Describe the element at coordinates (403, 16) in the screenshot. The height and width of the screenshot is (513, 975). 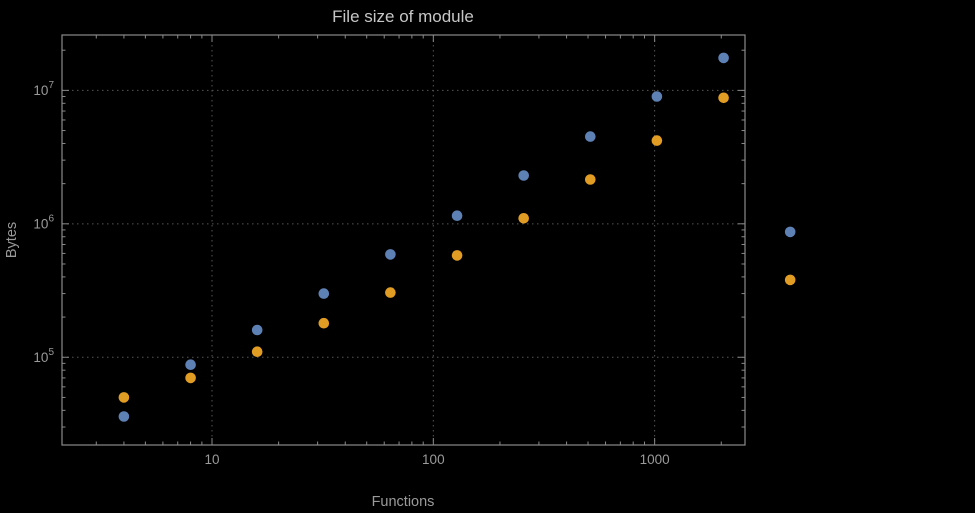
I see `chart-title: File size of module` at that location.